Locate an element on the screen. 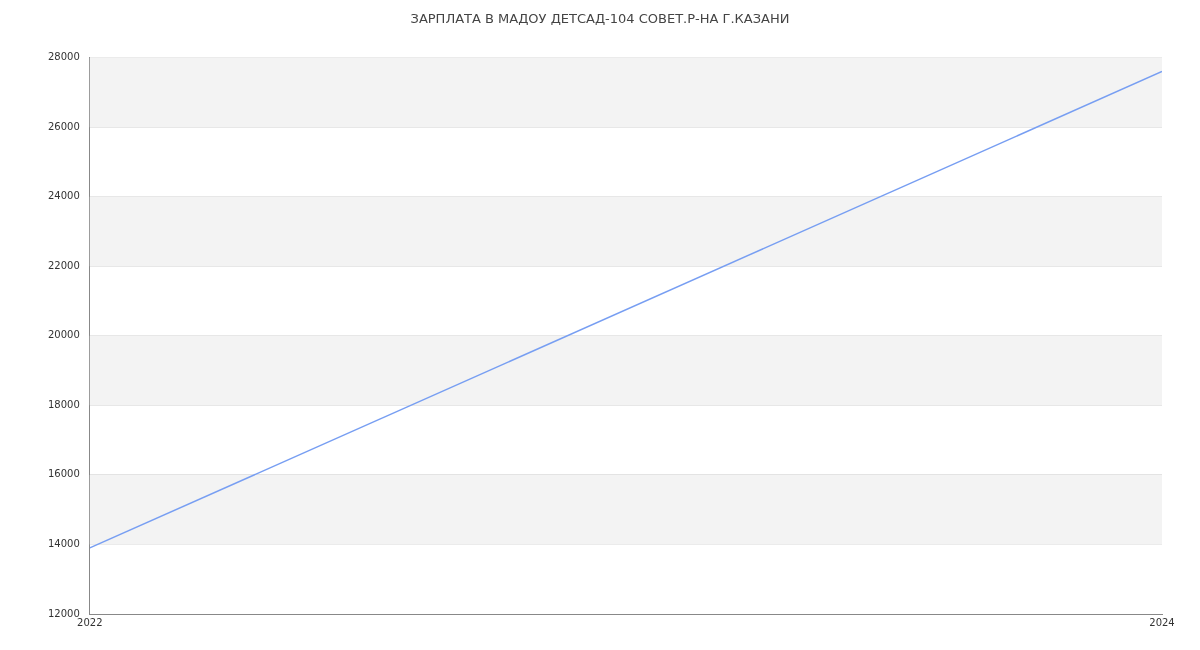 This screenshot has height=650, width=1200. y-tick-label: 20000 is located at coordinates (64, 335).